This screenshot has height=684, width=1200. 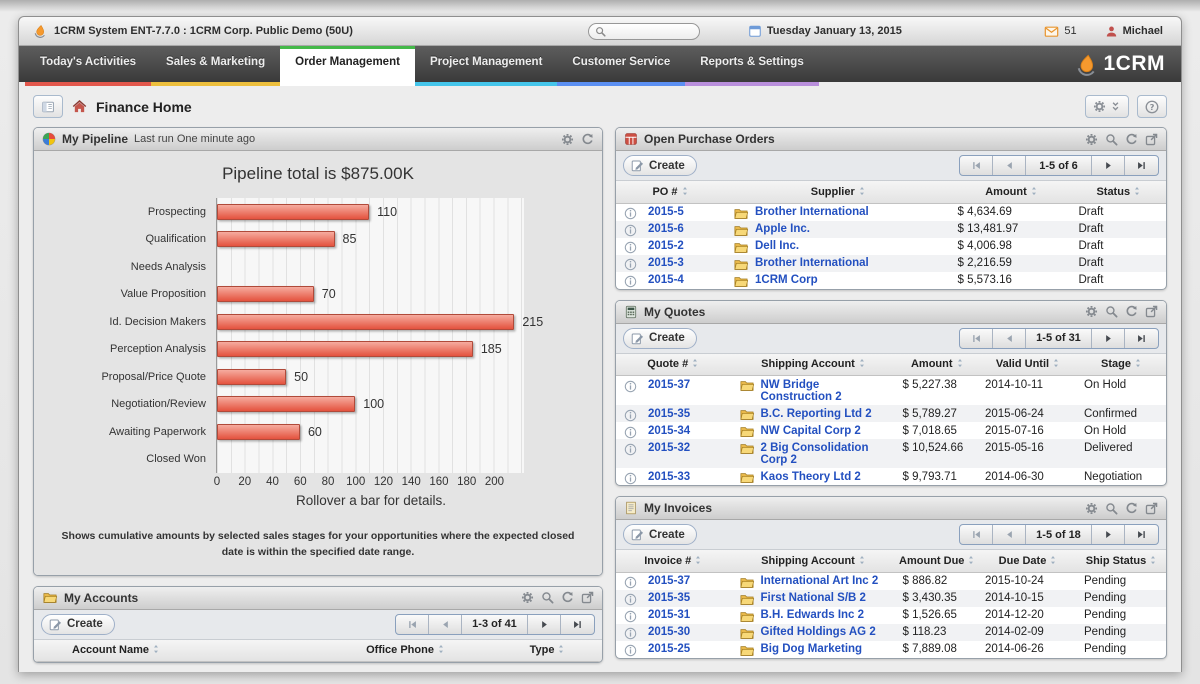 What do you see at coordinates (891, 229) in the screenshot?
I see `table-row: 2015-6 Apple Inc. $ 13,481.97 Draft` at bounding box center [891, 229].